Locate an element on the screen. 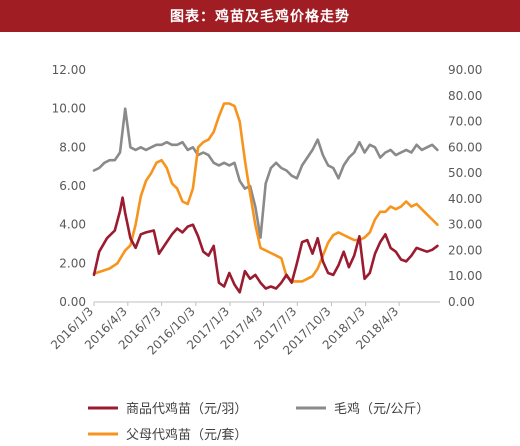 This screenshot has width=520, height=446. y-left-tick-label: 8.00 is located at coordinates (72, 147).